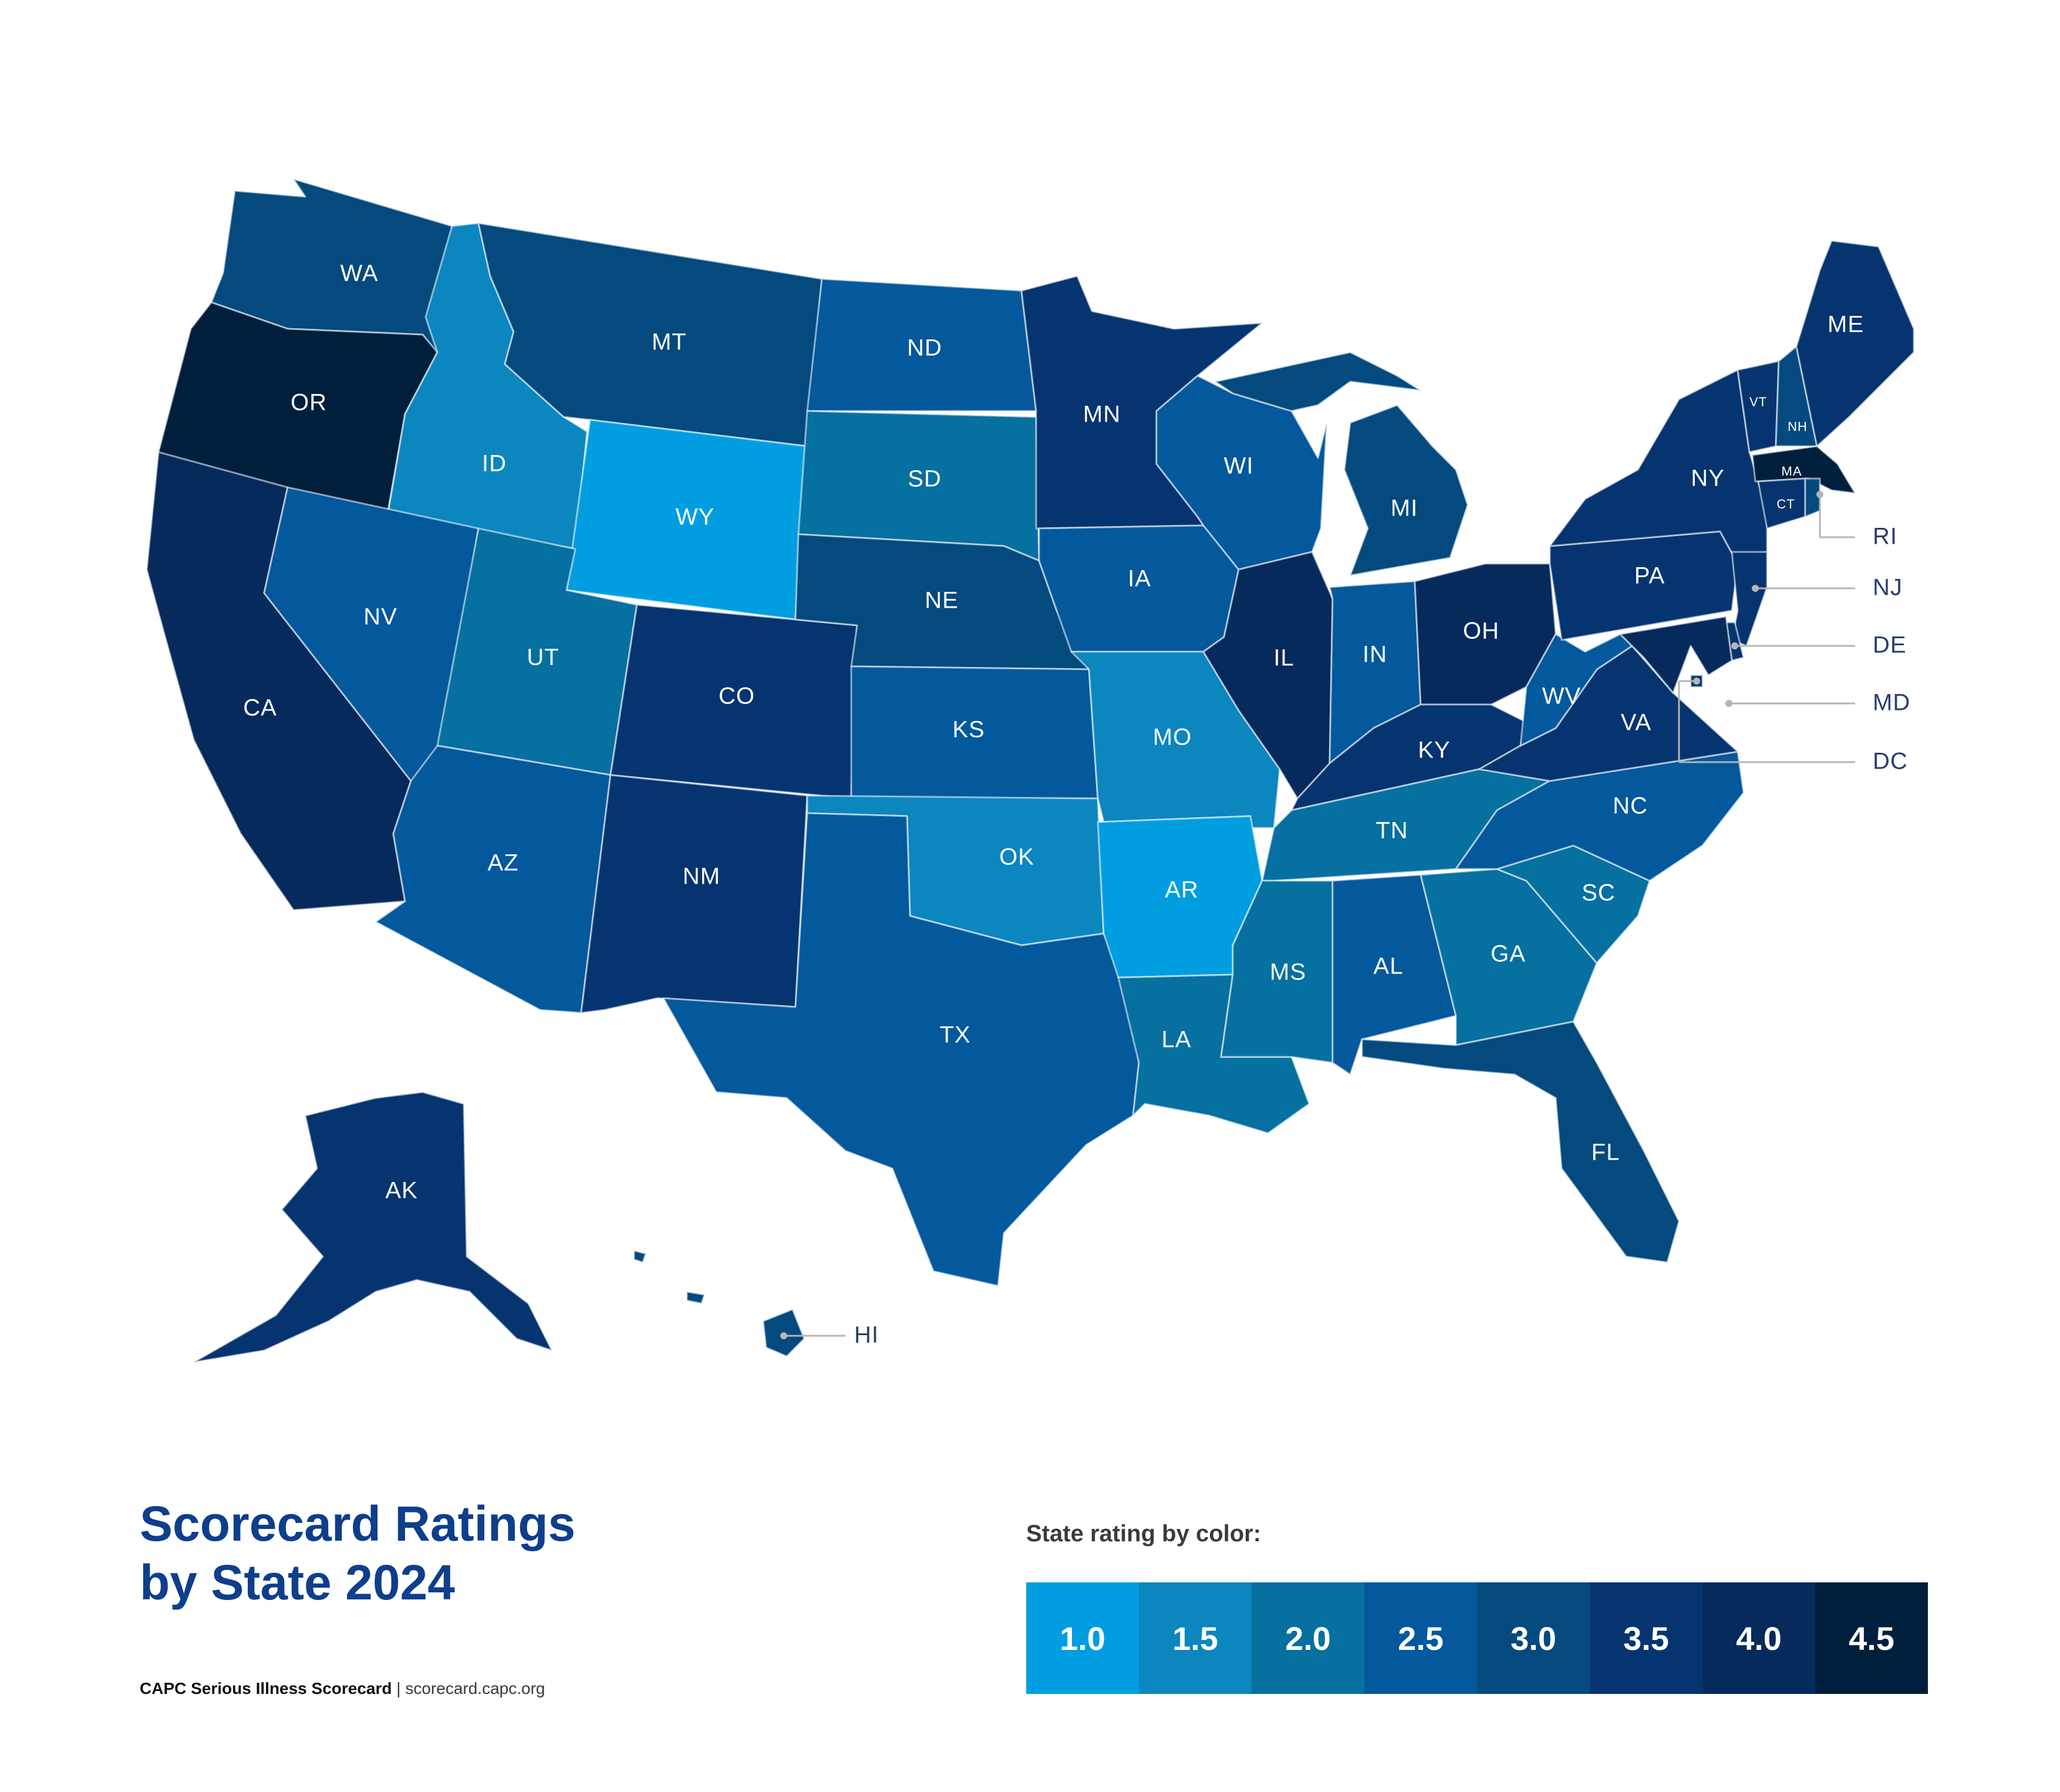  What do you see at coordinates (1650, 576) in the screenshot?
I see `state-label-pa: PA` at bounding box center [1650, 576].